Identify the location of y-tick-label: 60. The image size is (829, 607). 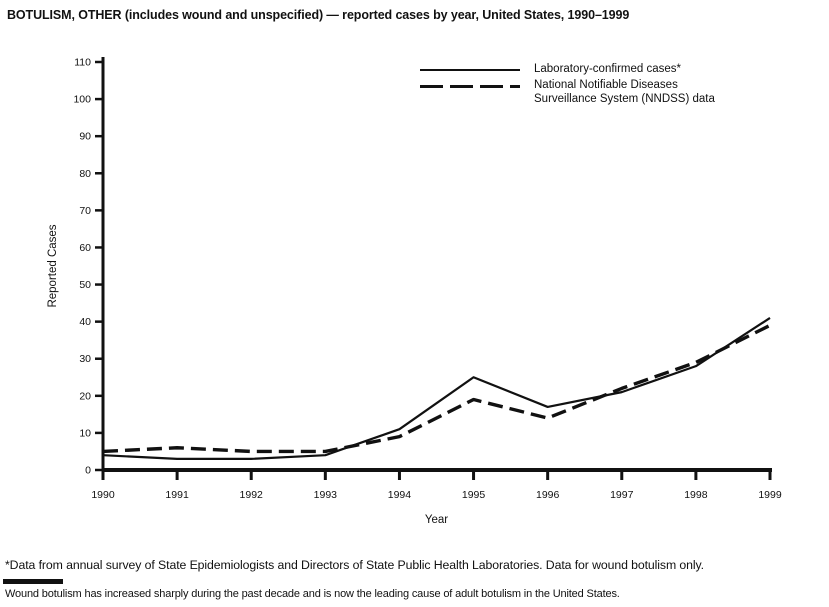
(85, 248).